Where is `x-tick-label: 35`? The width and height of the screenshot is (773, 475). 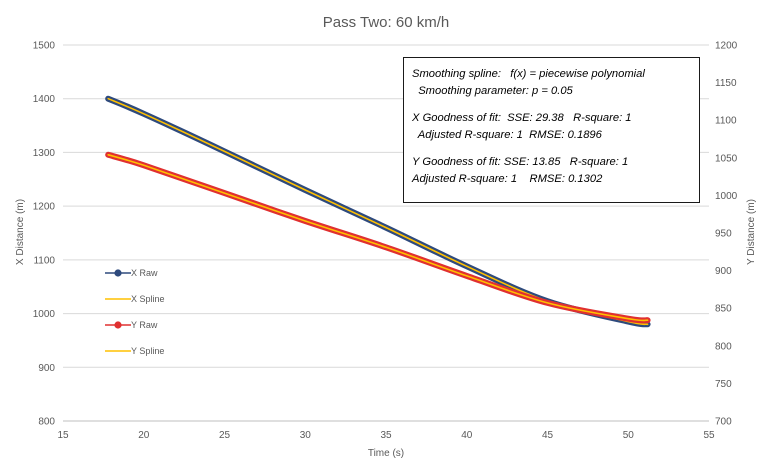 x-tick-label: 35 is located at coordinates (386, 435).